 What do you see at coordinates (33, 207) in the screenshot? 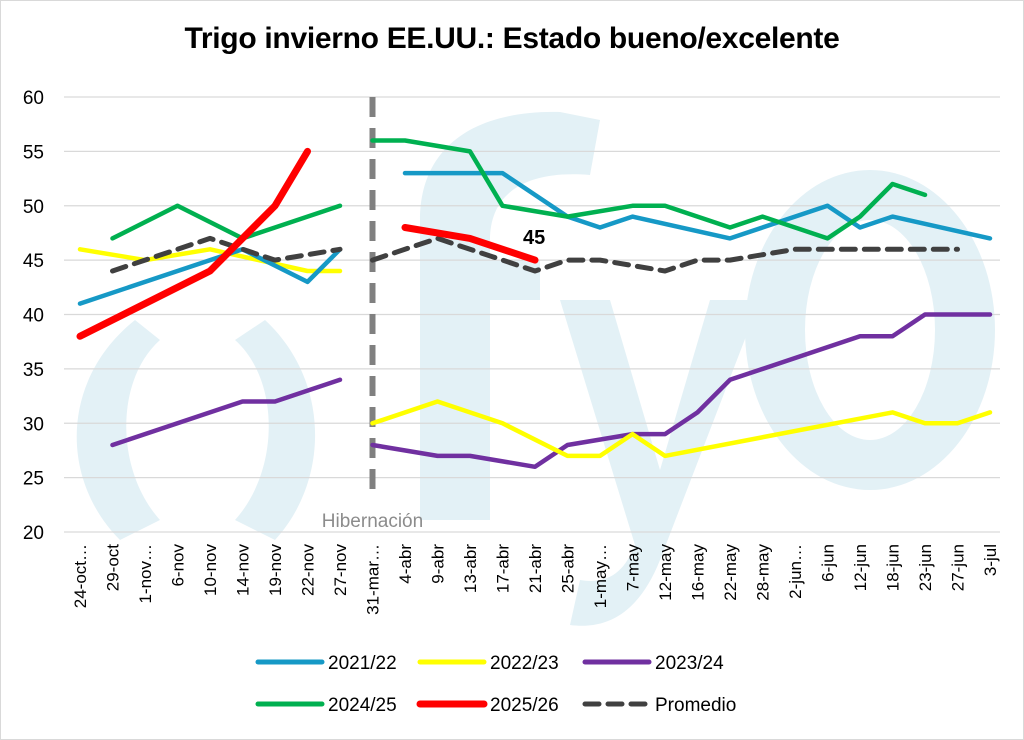
I see `y-tick-label: 50` at bounding box center [33, 207].